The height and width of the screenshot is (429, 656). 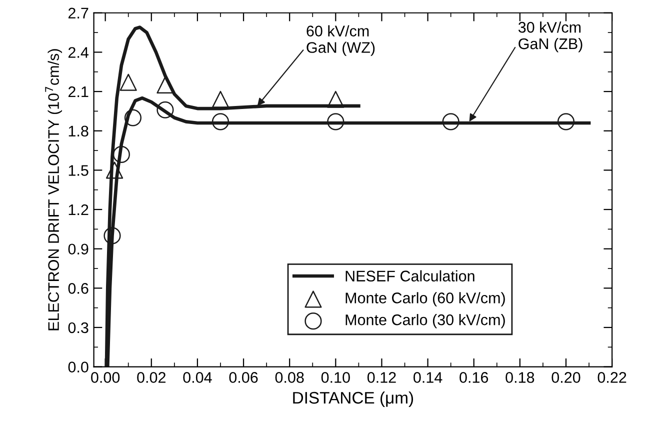 What do you see at coordinates (53, 189) in the screenshot?
I see `y-axis-title: ELECTRON DRIFT VELOCITY (10$^{7}$cm/s)` at bounding box center [53, 189].